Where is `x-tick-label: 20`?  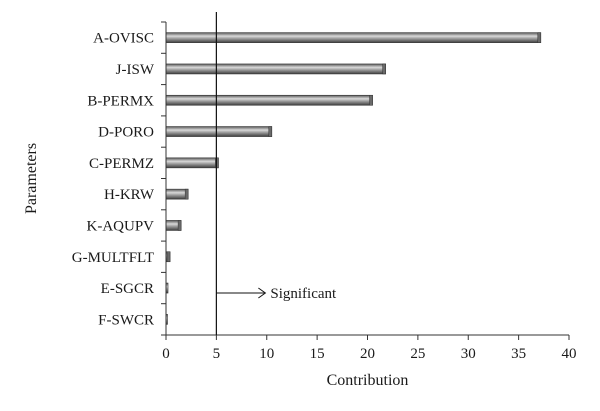
x-tick-label: 20 is located at coordinates (367, 354).